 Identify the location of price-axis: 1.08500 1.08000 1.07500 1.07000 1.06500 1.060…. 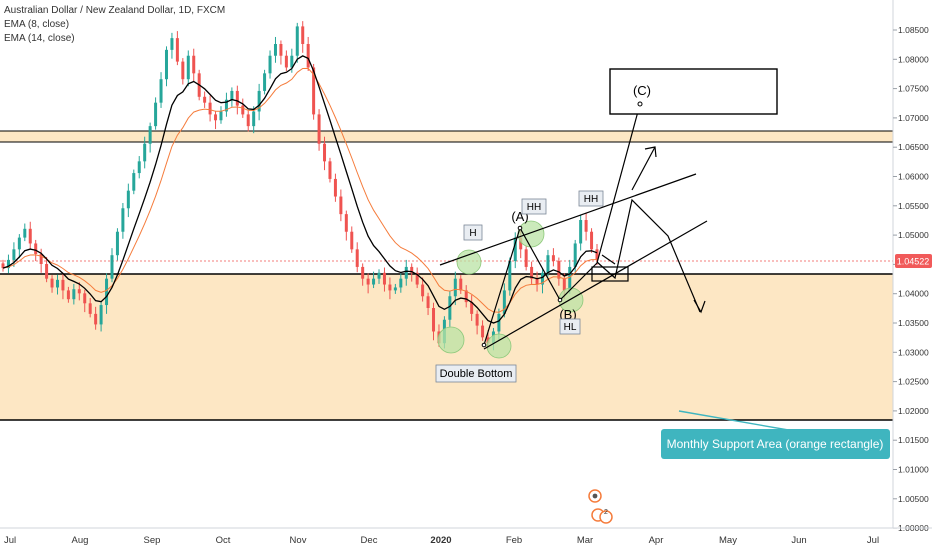
(911, 279).